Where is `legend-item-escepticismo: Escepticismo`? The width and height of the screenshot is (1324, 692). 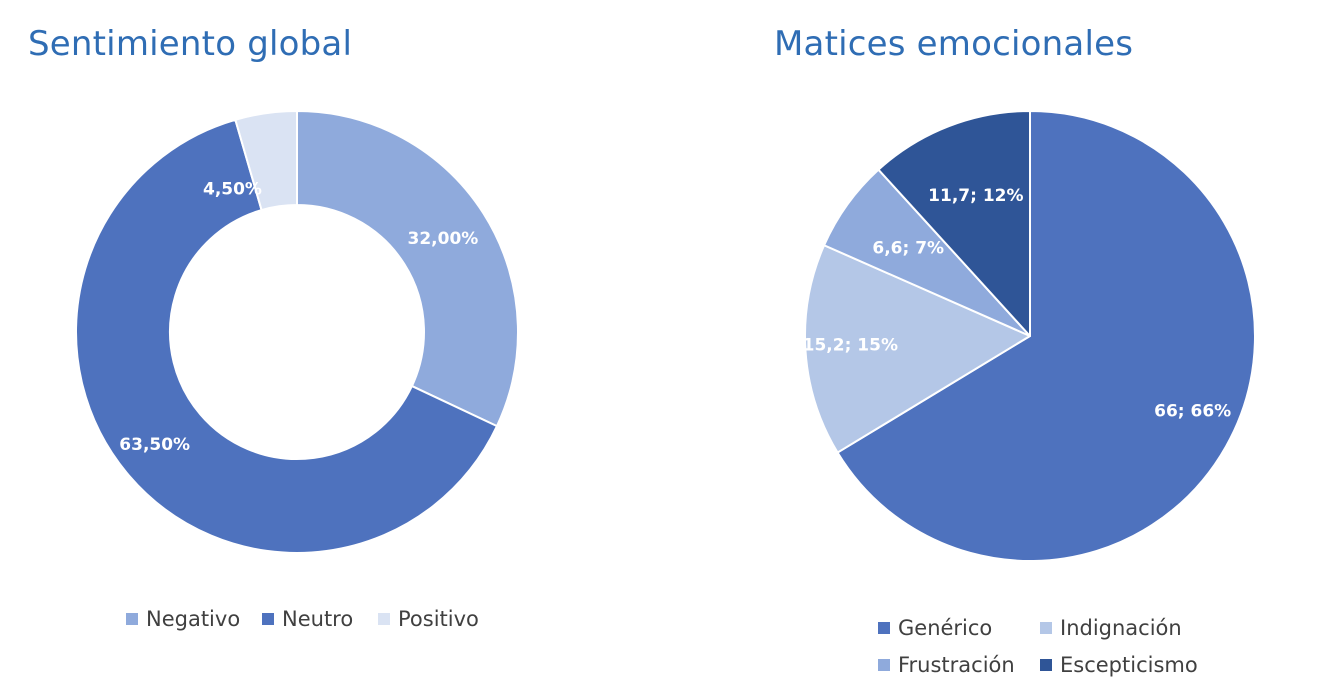
legend-item-escepticismo: Escepticismo is located at coordinates (1119, 665).